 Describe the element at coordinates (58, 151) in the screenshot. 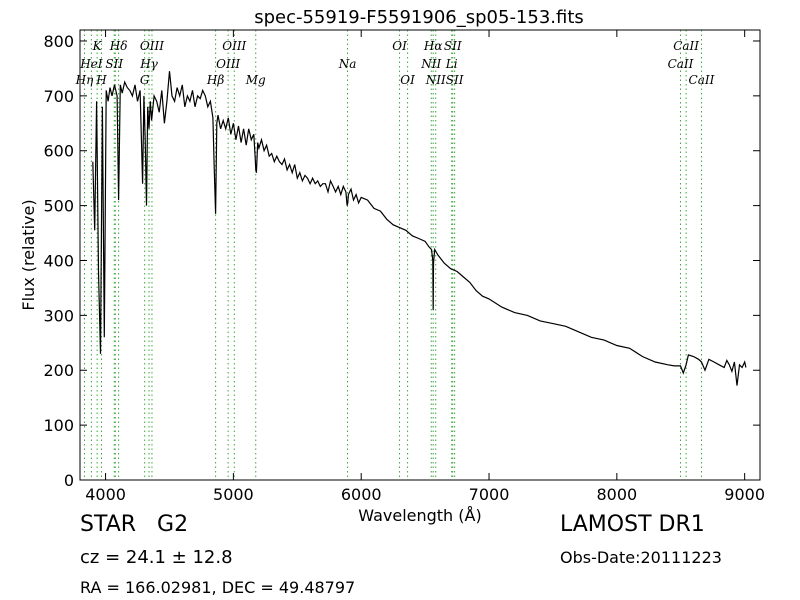

I see `y-tick-label: 600` at that location.